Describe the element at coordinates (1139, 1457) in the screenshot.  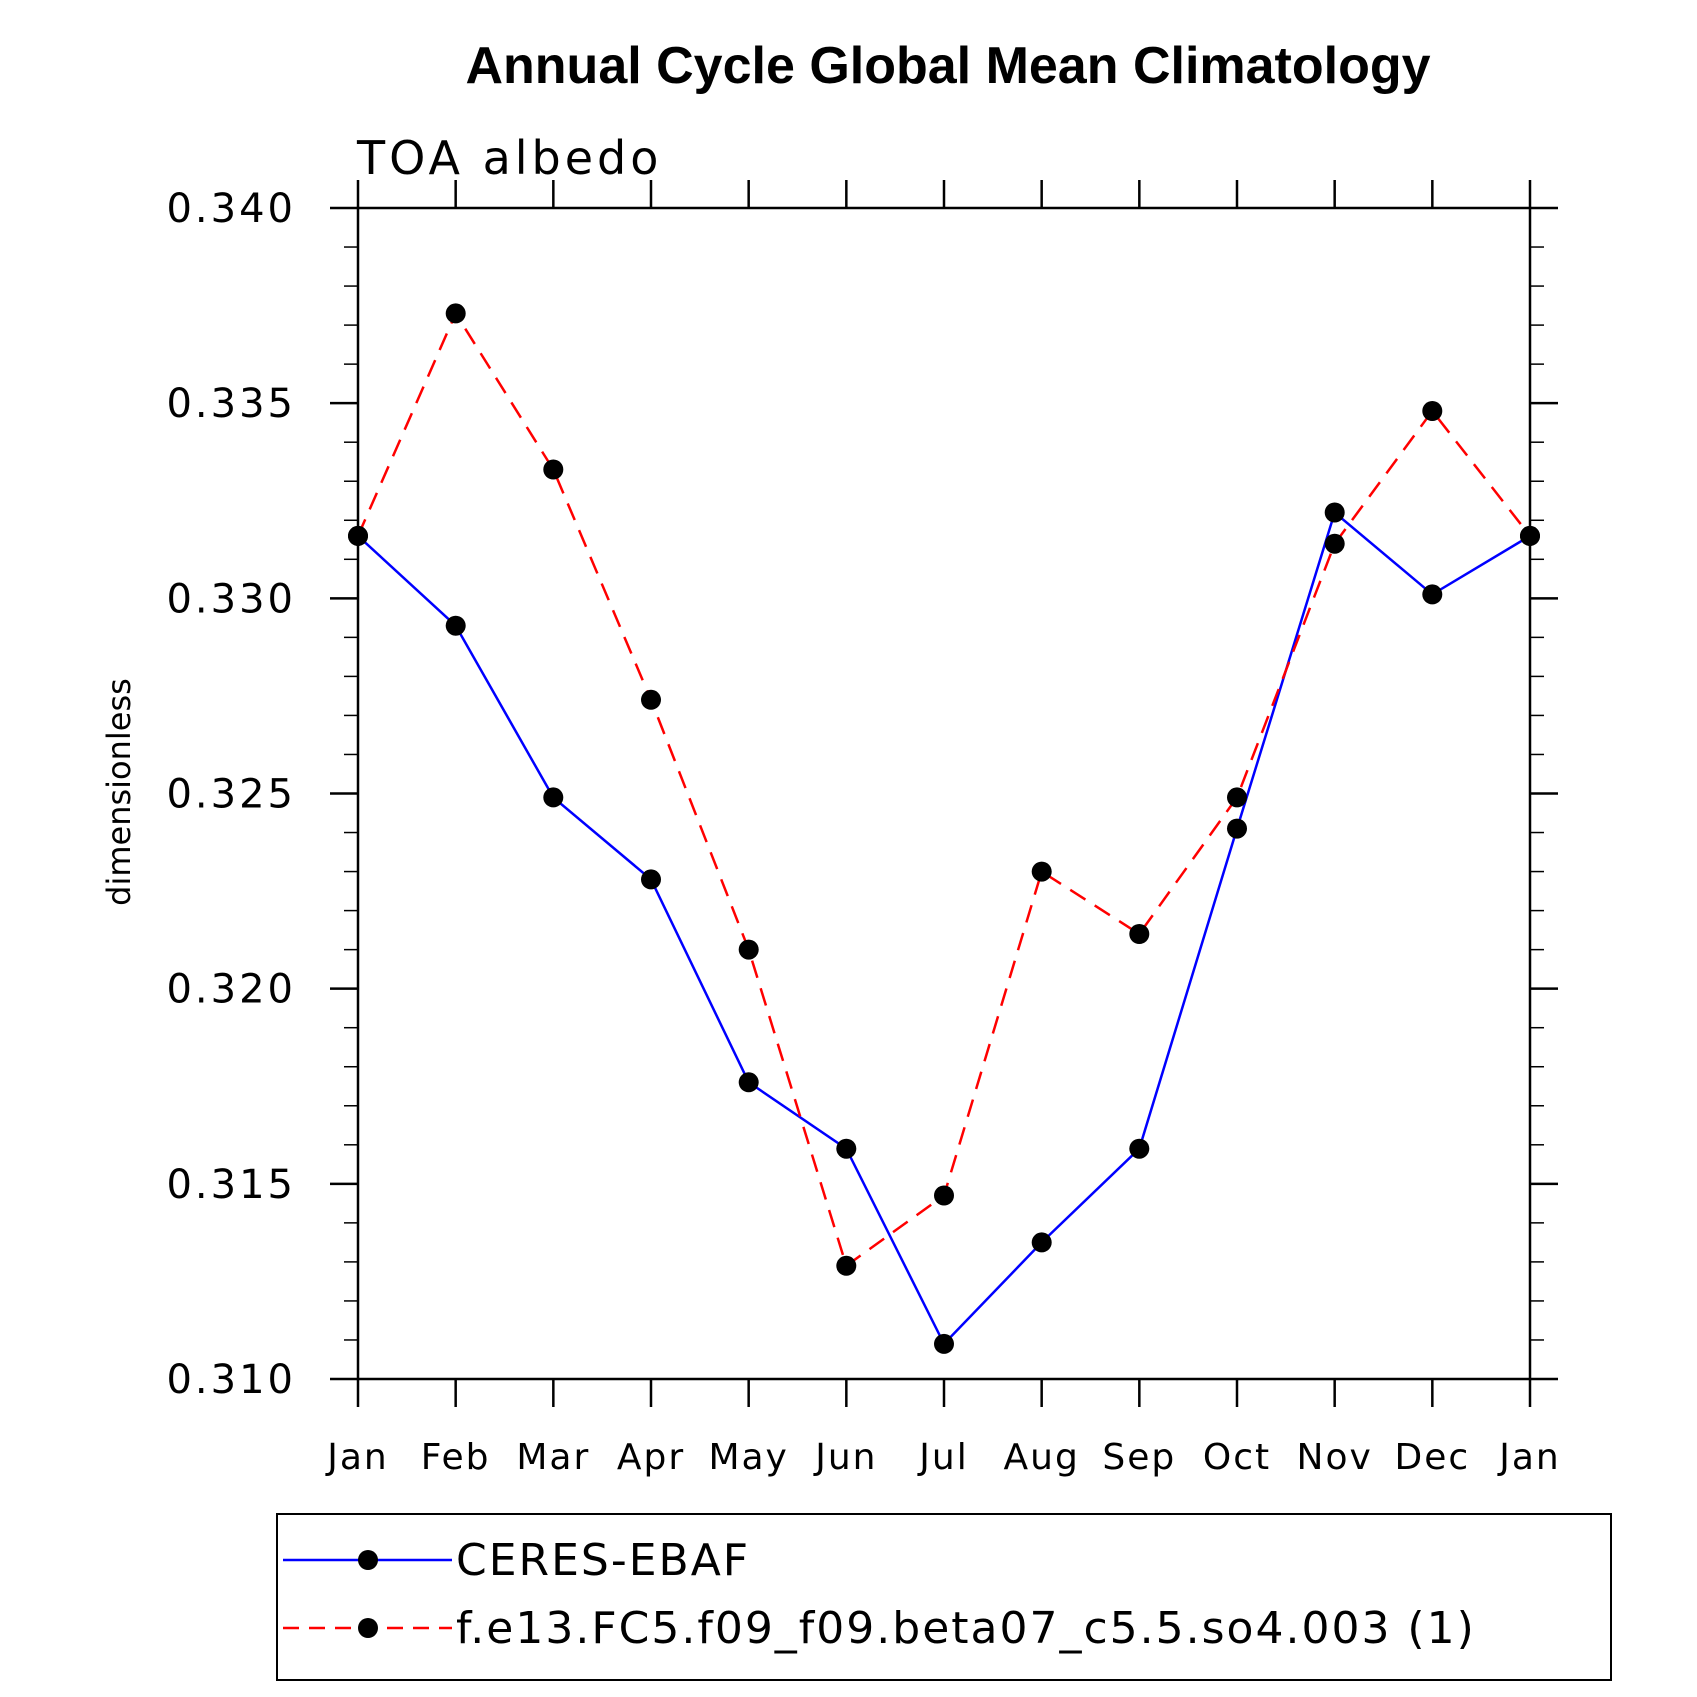
I see `x-tick-label: Sep` at that location.